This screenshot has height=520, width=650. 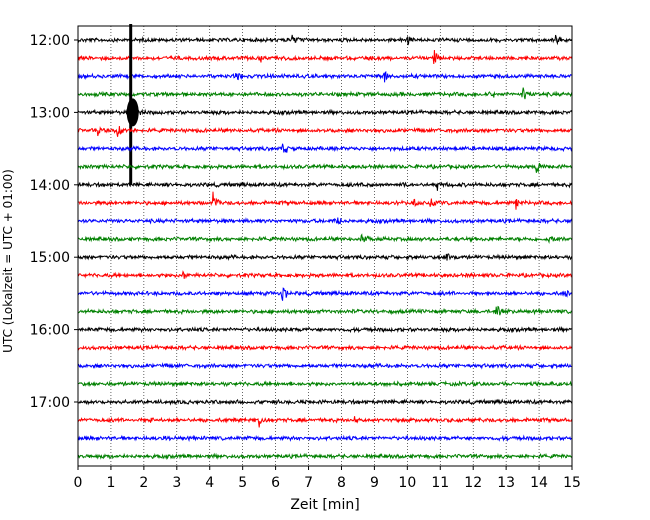 What do you see at coordinates (50, 403) in the screenshot?
I see `y-tick-label: 17:00` at bounding box center [50, 403].